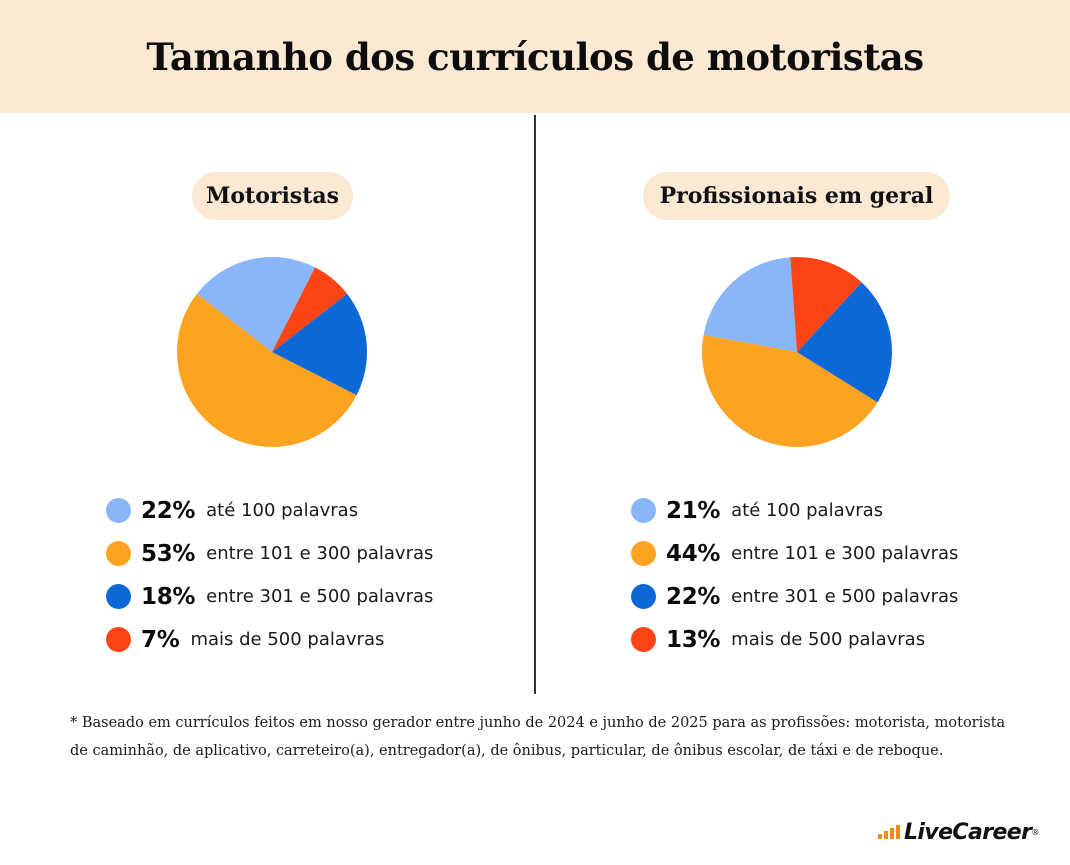 The width and height of the screenshot is (1070, 865). What do you see at coordinates (160, 639) in the screenshot?
I see `legend-percent: 7%` at bounding box center [160, 639].